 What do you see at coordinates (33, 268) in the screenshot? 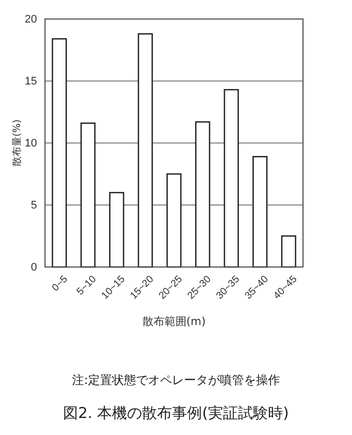
I see `y-tick-label: 0` at bounding box center [33, 268].